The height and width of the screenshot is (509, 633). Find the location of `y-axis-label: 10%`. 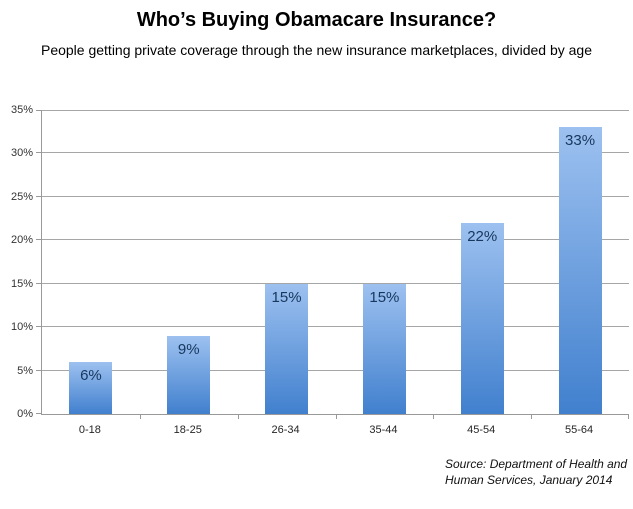

y-axis-label: 10% is located at coordinates (21, 327).